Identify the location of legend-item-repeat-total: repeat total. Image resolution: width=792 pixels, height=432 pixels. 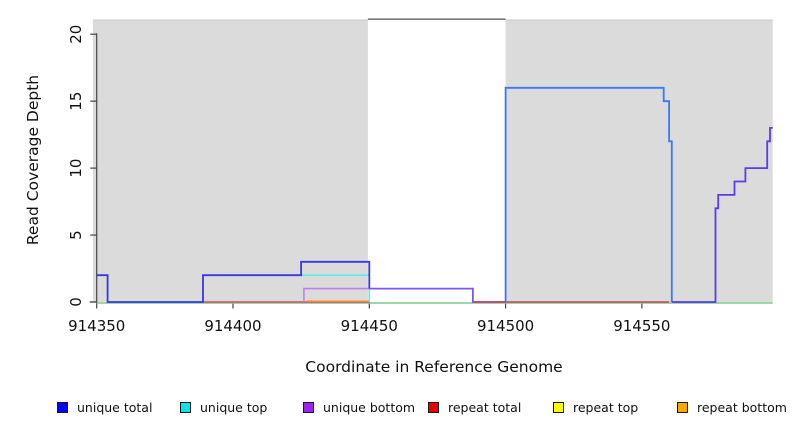
(474, 407).